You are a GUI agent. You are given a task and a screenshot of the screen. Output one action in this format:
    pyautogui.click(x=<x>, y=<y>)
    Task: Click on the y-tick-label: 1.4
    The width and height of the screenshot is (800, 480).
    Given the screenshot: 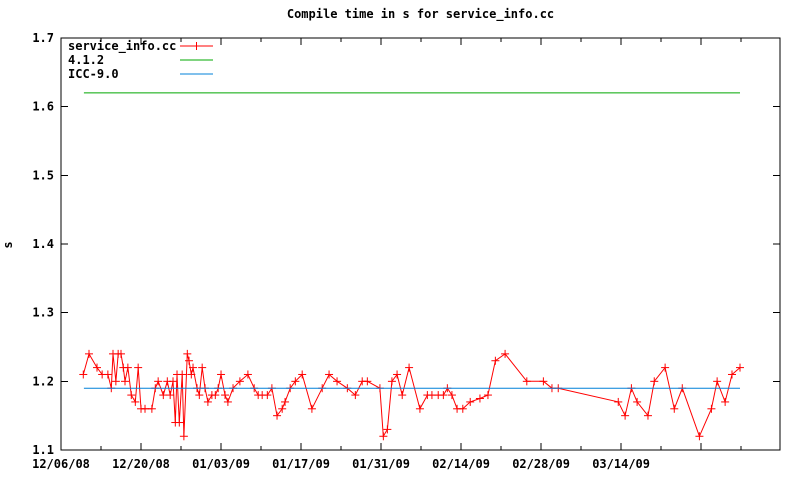 What is the action you would take?
    pyautogui.click(x=43, y=244)
    